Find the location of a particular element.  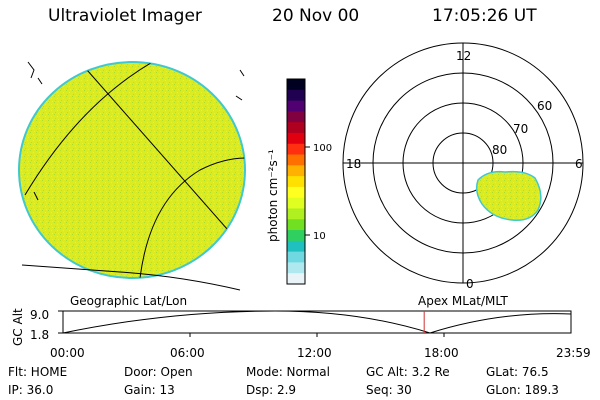

latitude-line is located at coordinates (100, 129).